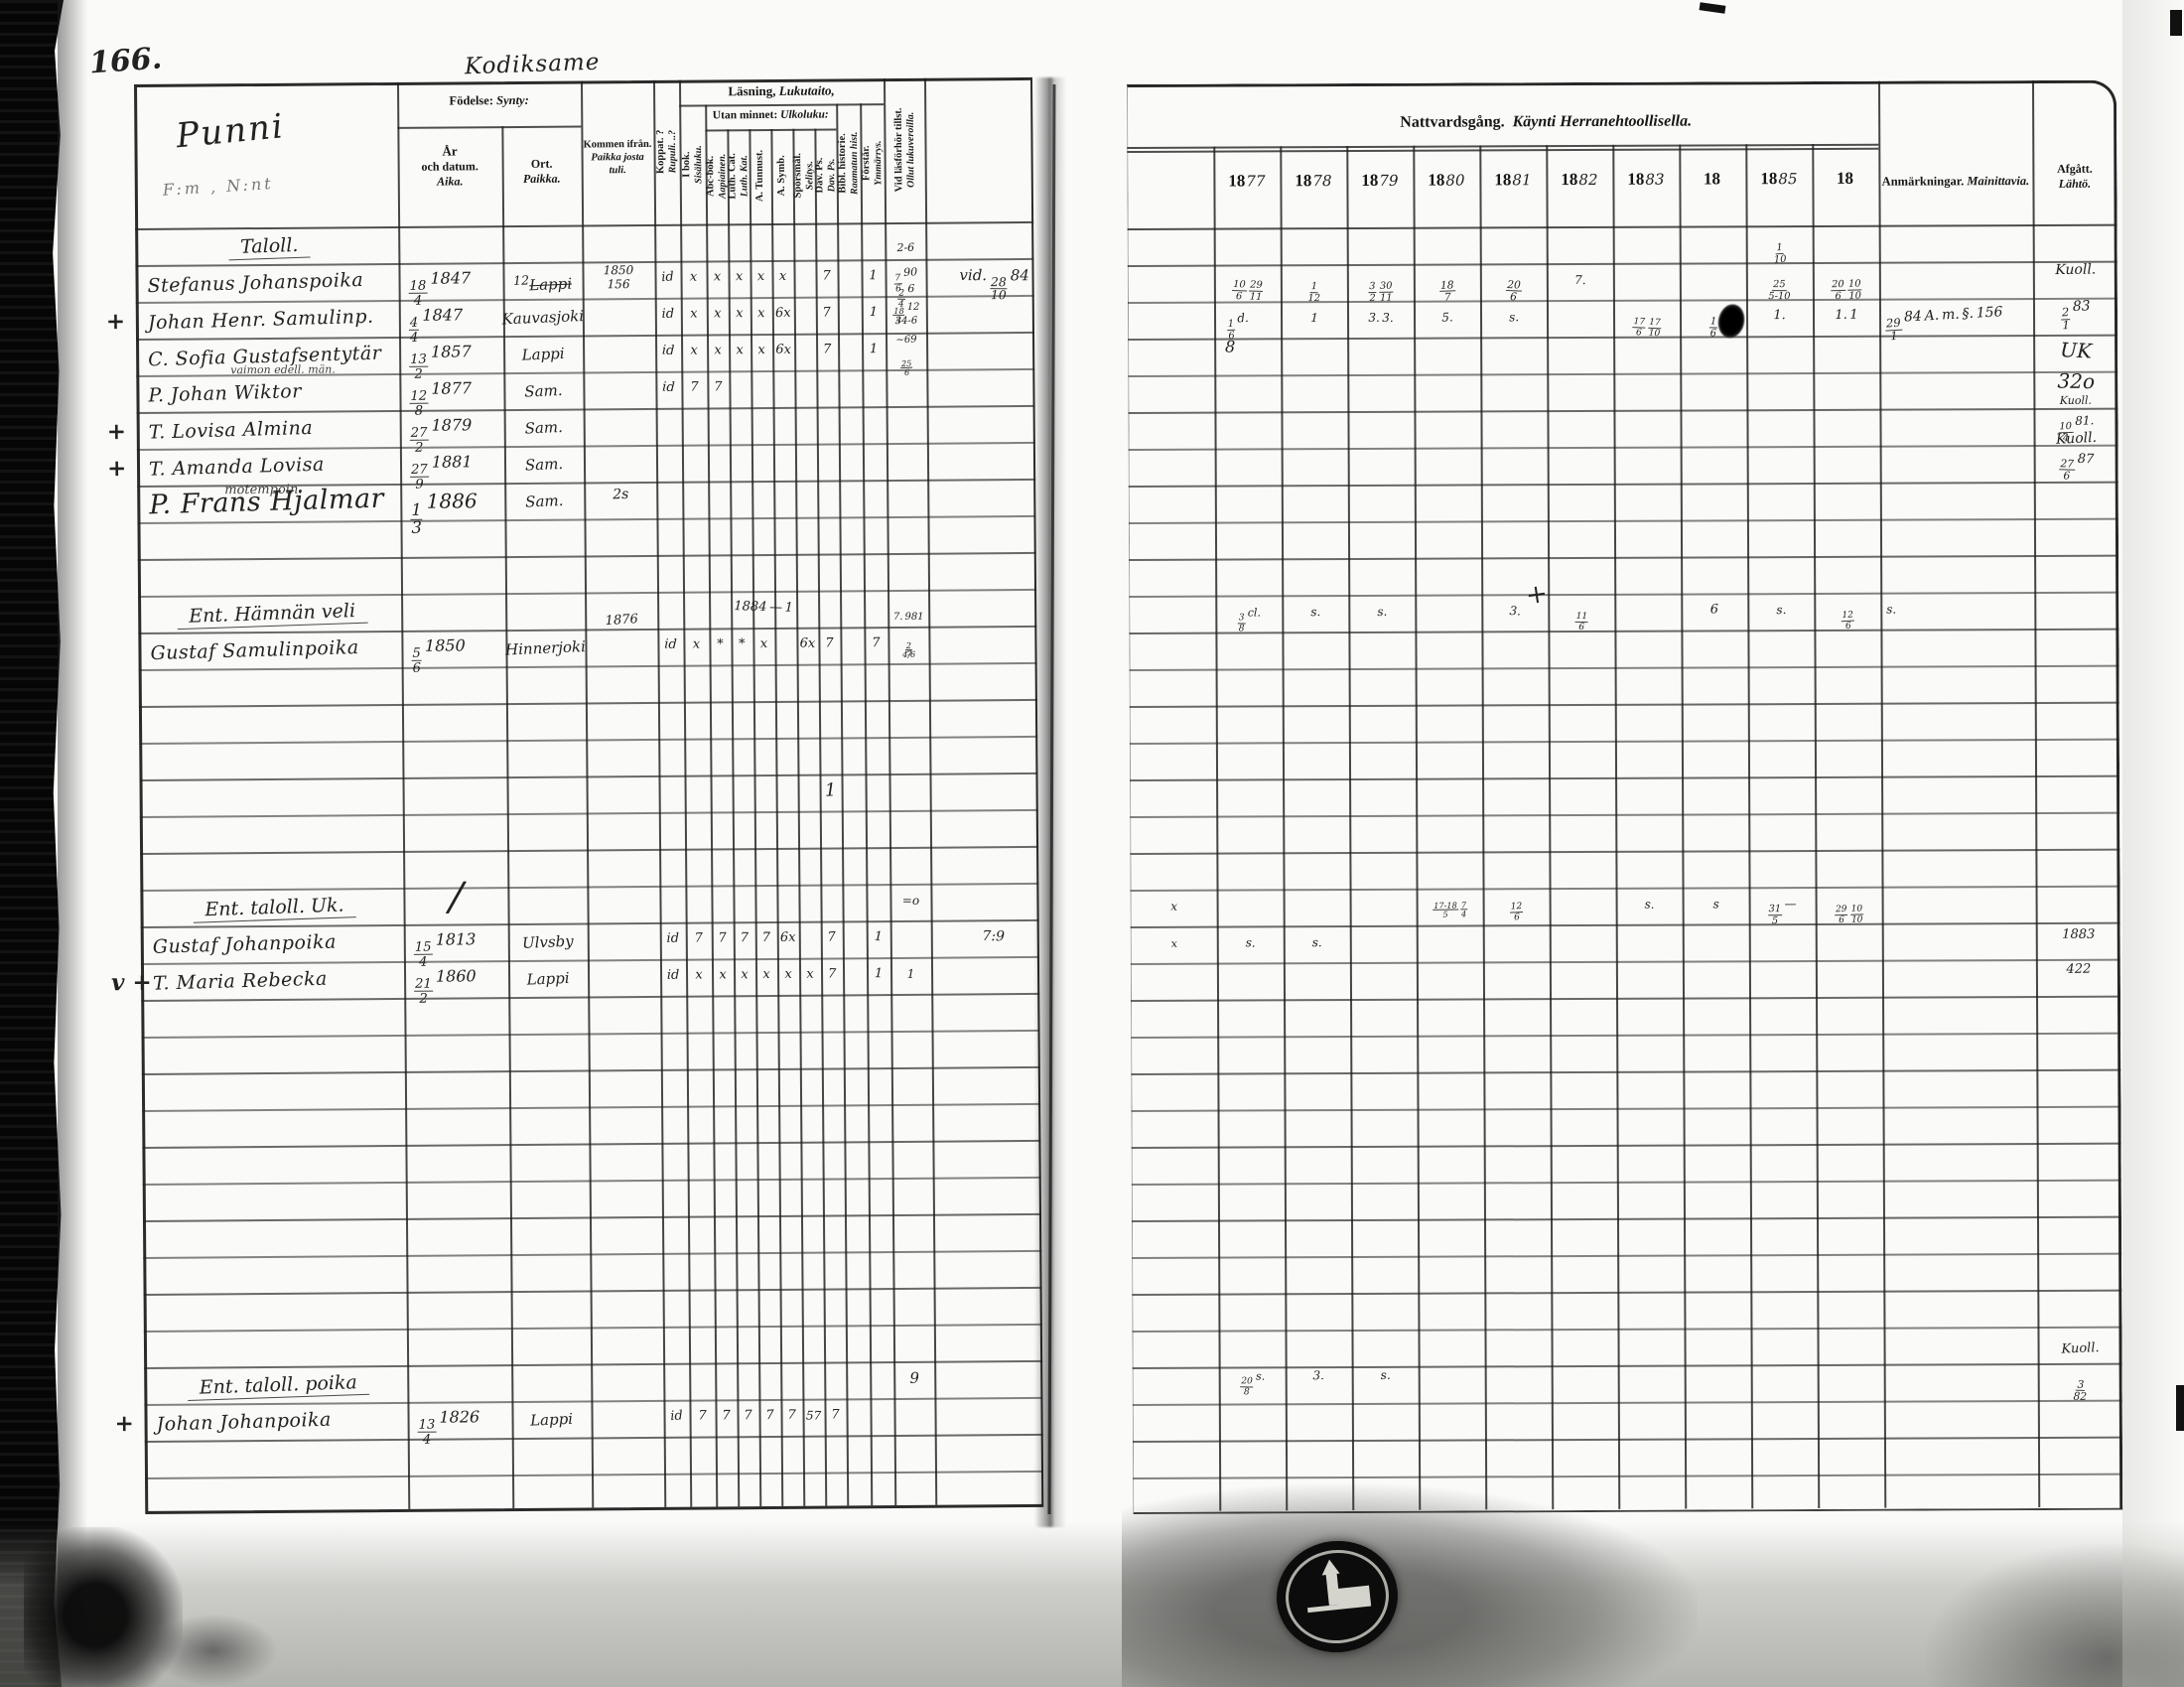  Describe the element at coordinates (621, 621) in the screenshot. I see `handwritten-mark: 1876` at that location.